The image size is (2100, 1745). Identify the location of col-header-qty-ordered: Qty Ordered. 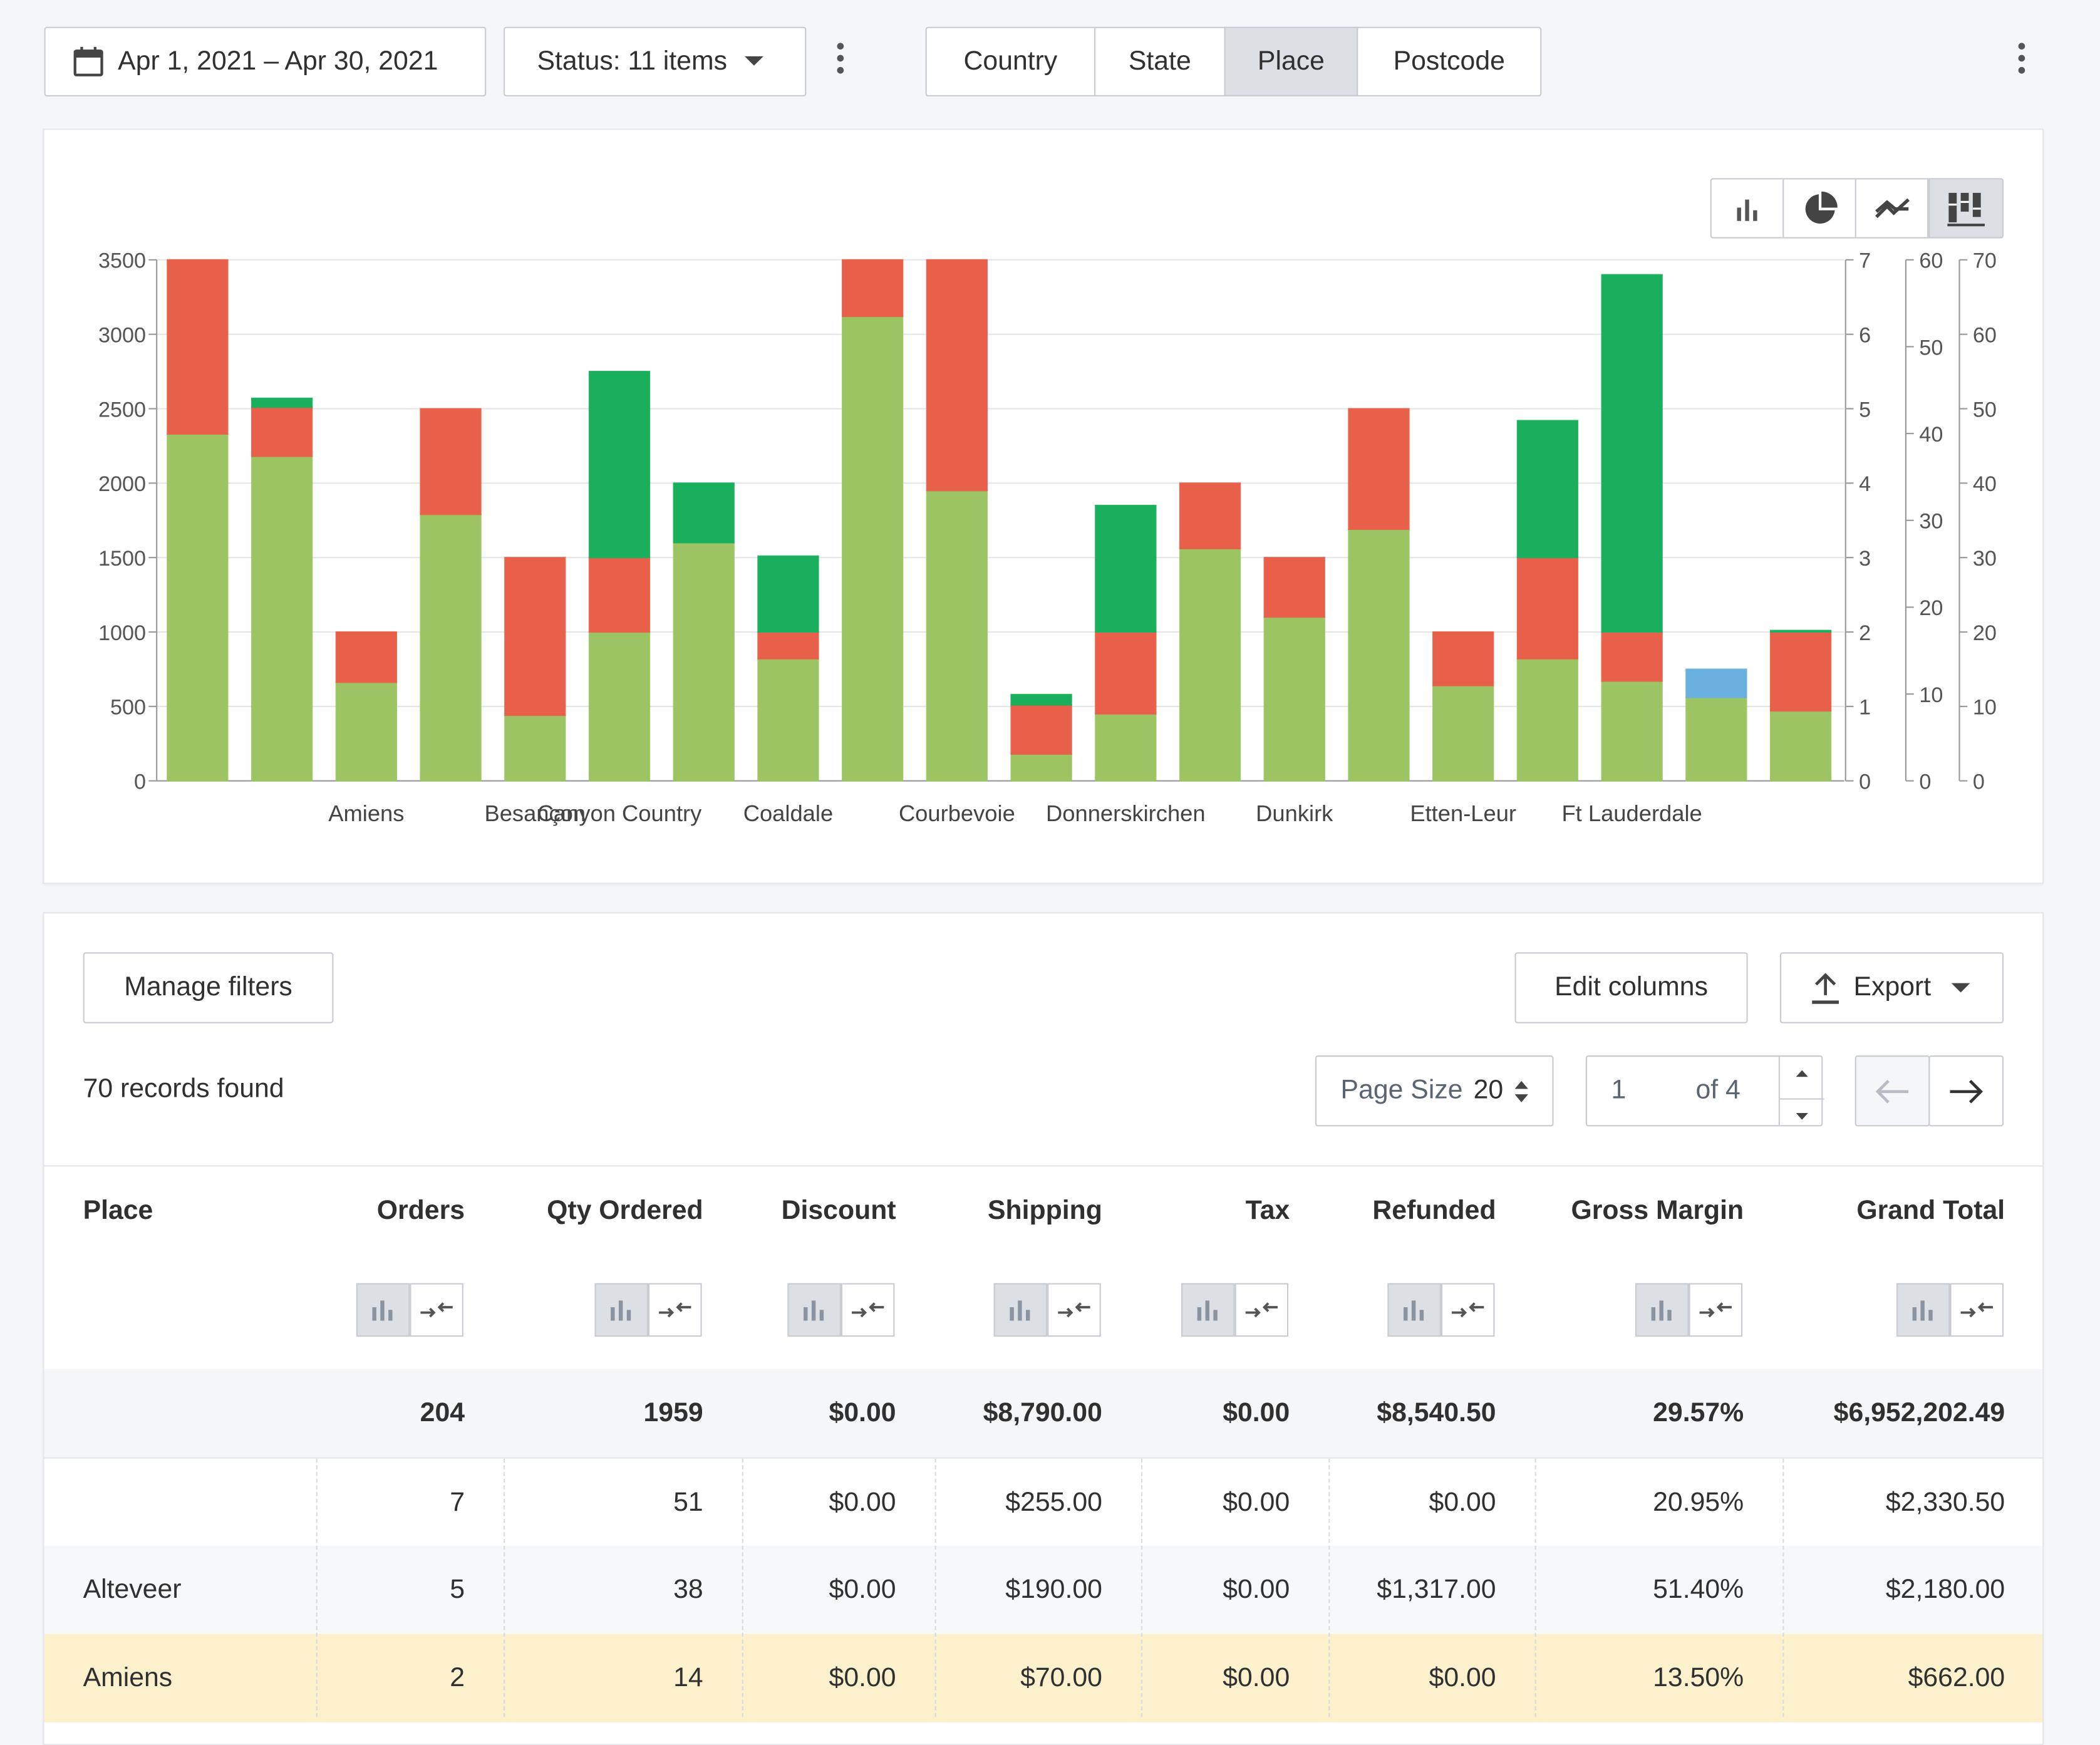
(625, 1211).